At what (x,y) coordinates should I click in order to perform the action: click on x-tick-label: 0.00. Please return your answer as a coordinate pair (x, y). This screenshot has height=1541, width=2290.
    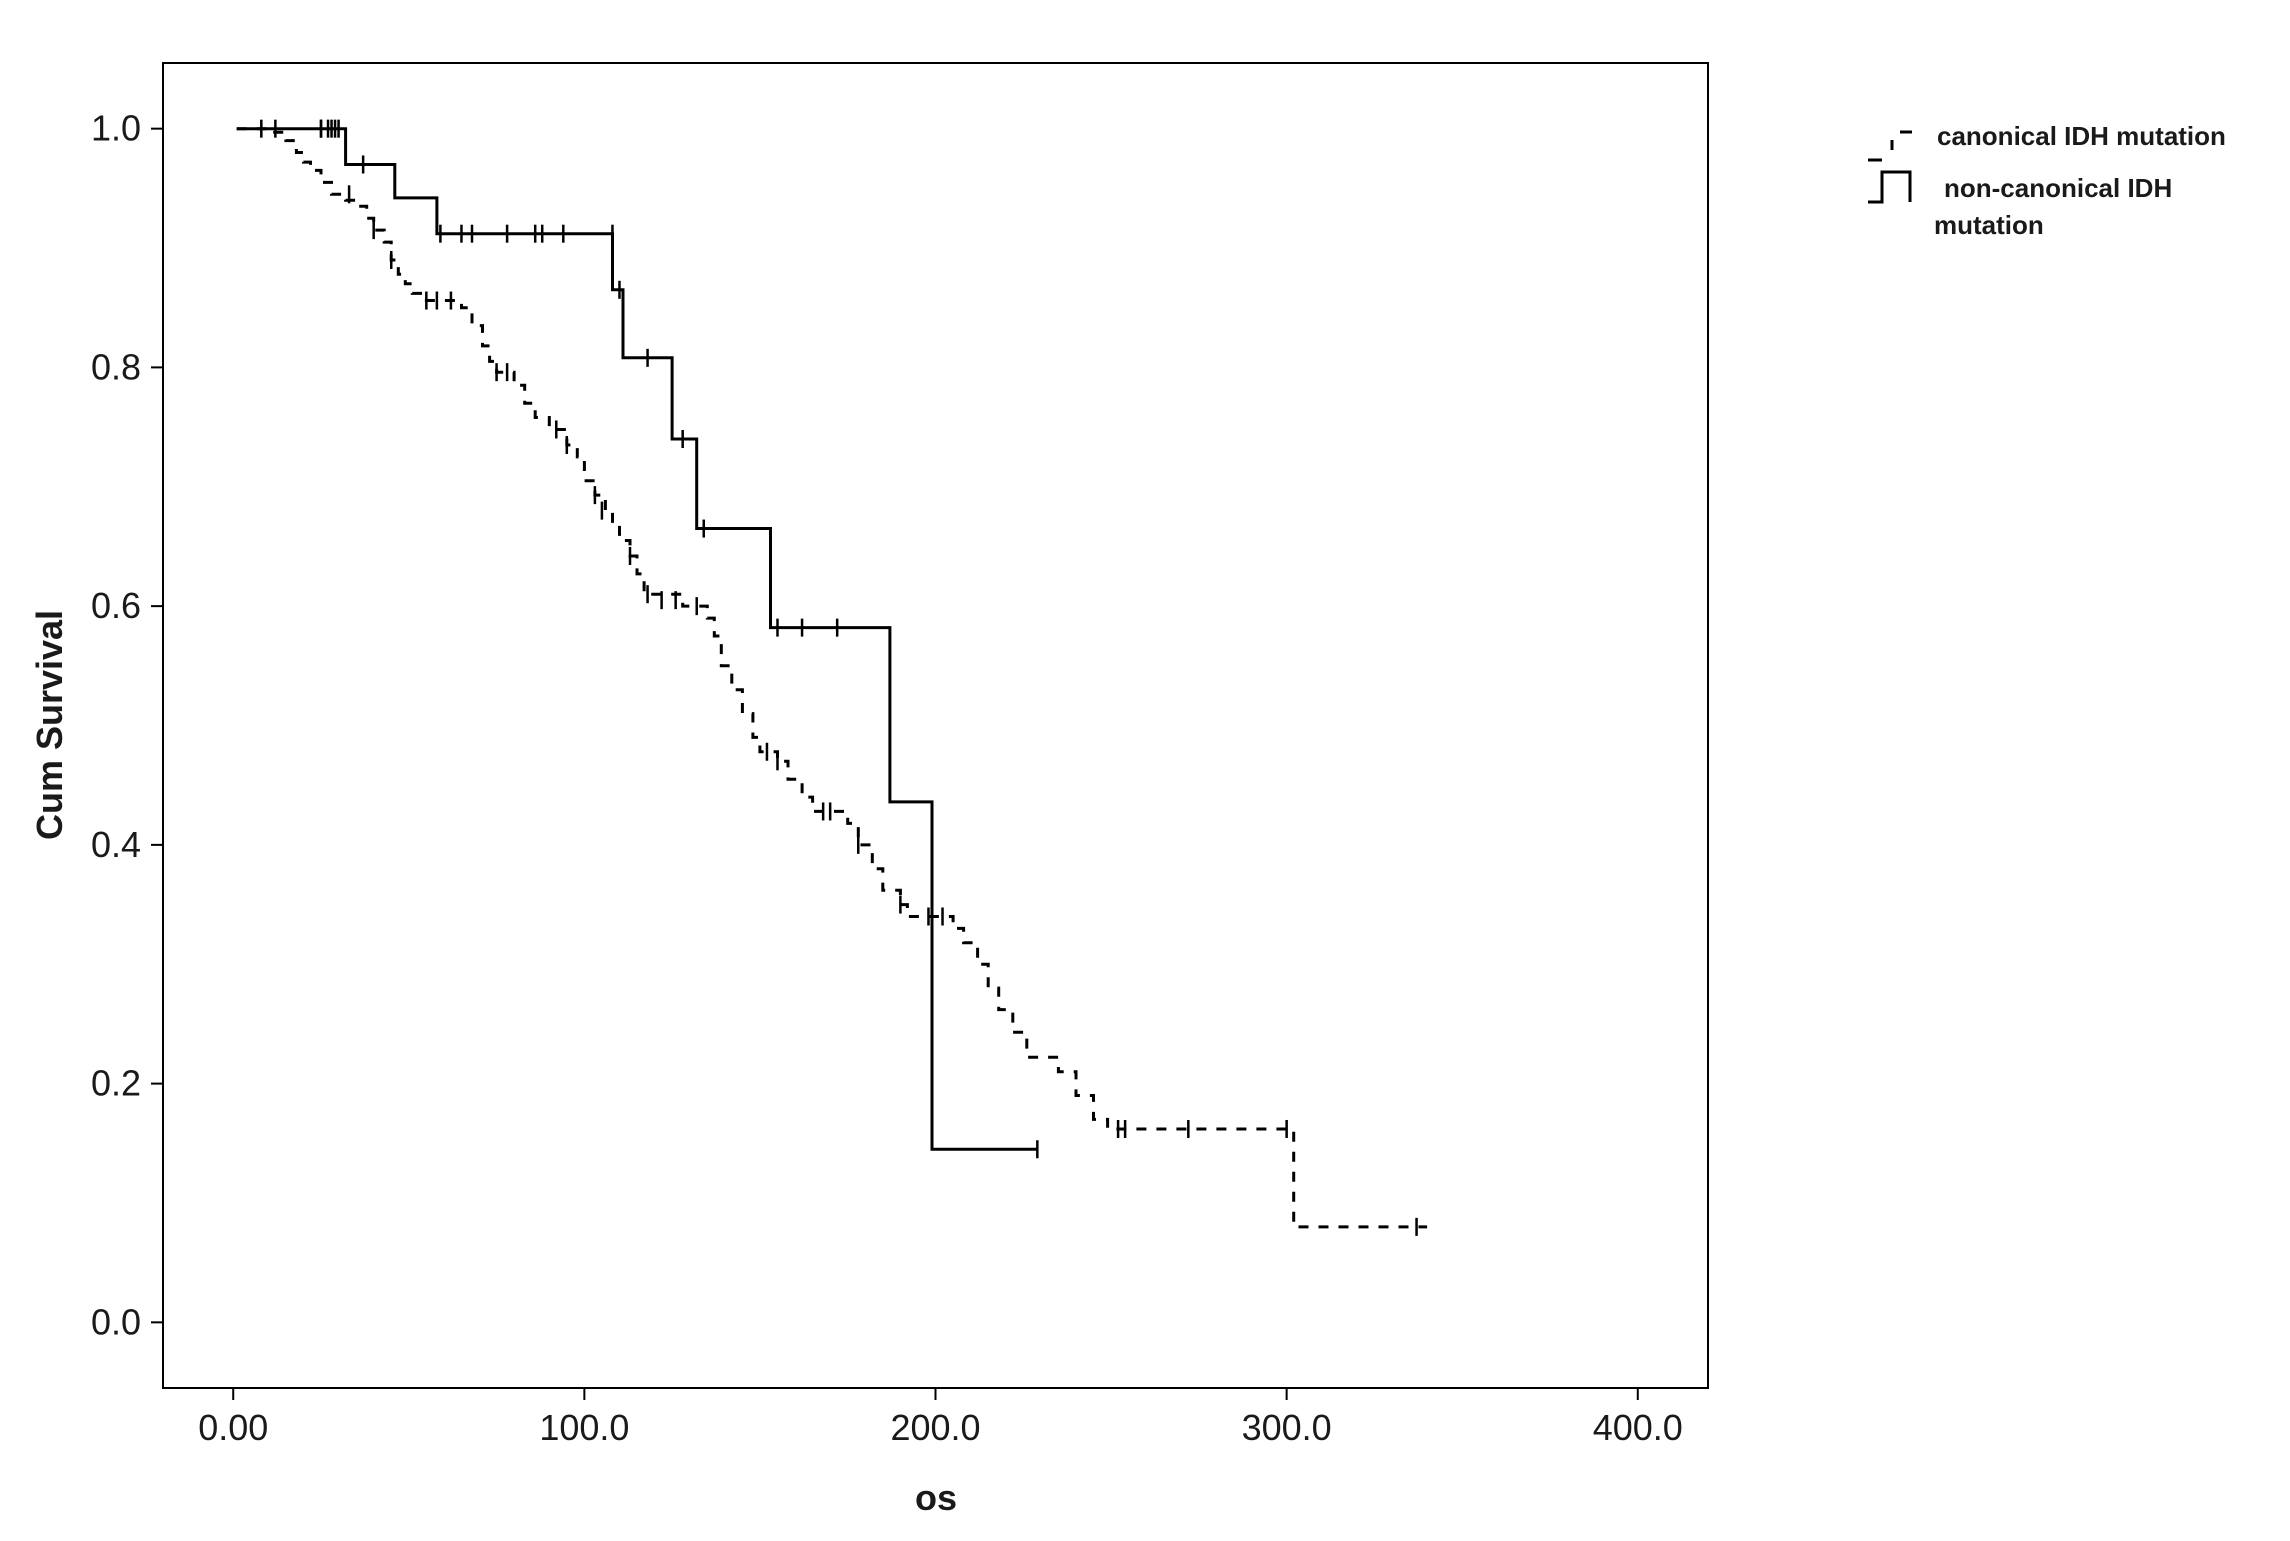
    Looking at the image, I should click on (233, 1427).